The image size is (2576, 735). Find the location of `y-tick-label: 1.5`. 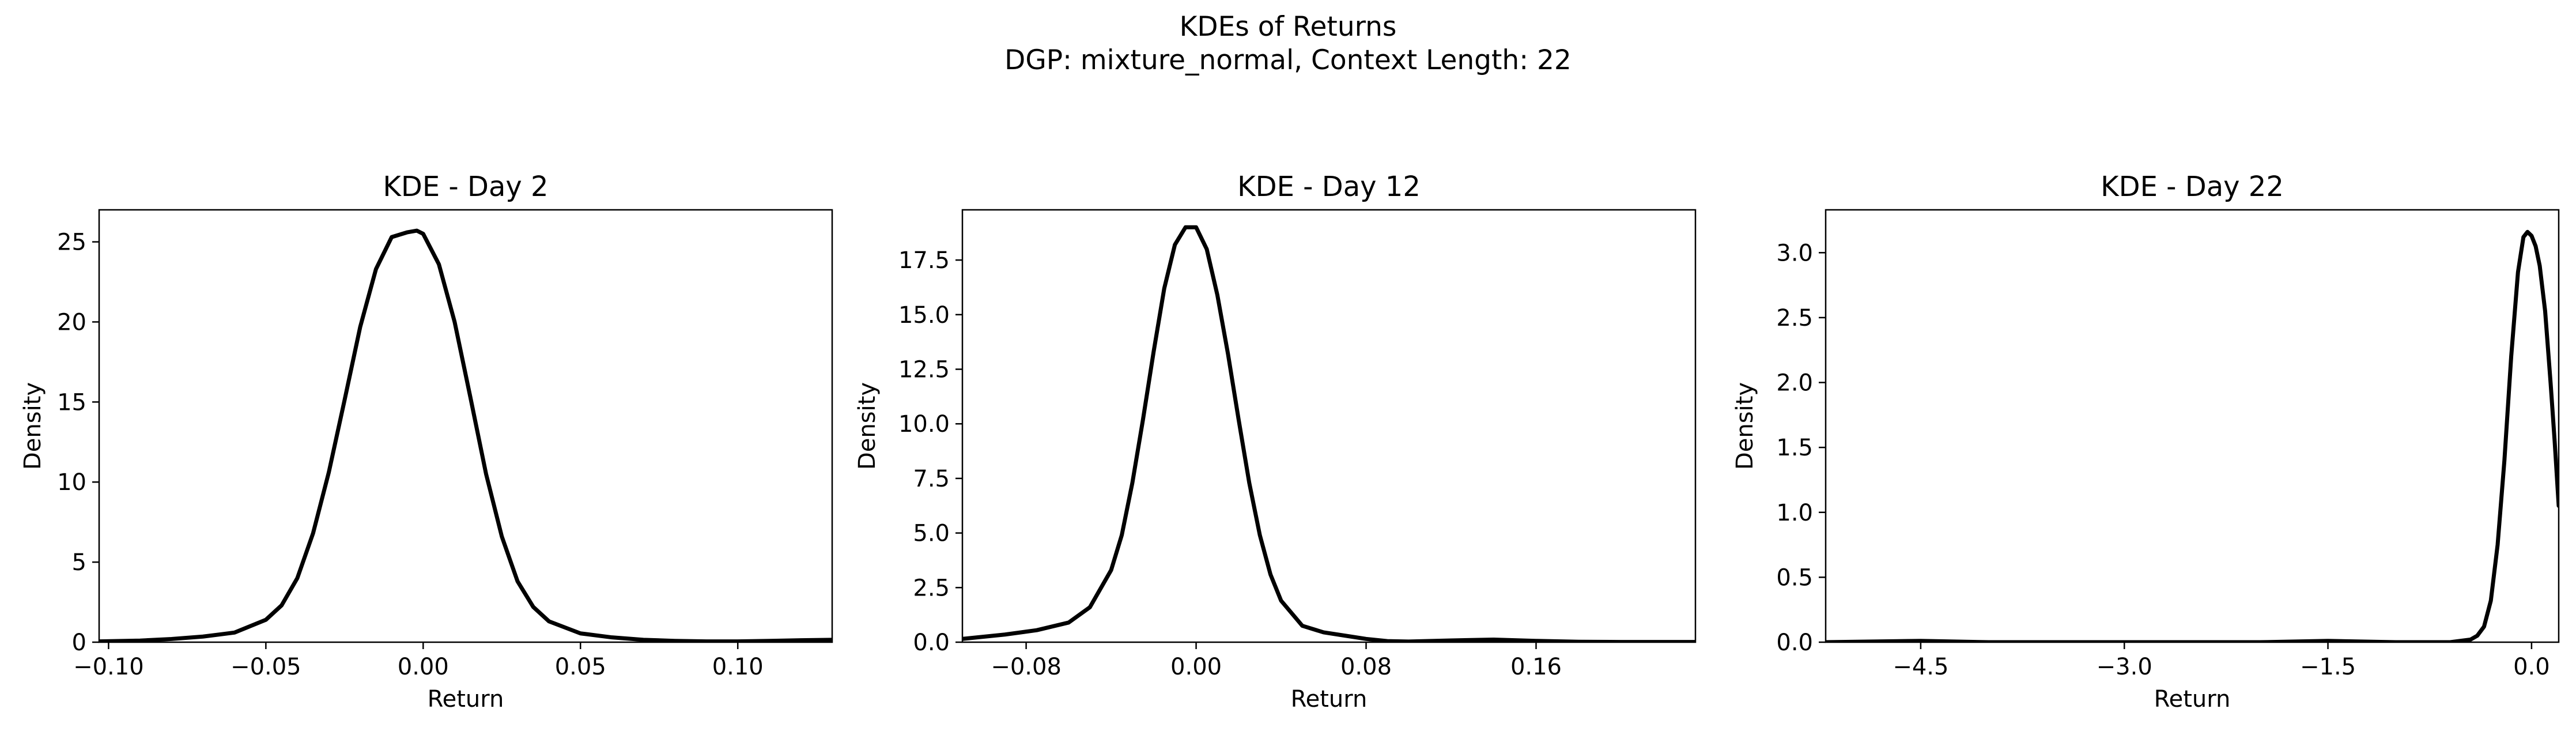

y-tick-label: 1.5 is located at coordinates (1794, 448).